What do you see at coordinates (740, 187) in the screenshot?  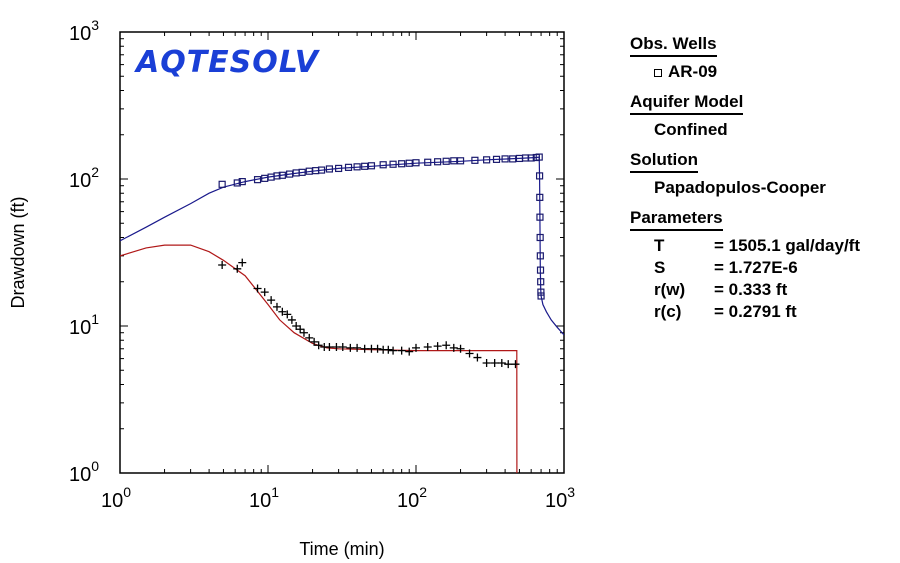 I see `solution-value: Papadopulos-Cooper` at bounding box center [740, 187].